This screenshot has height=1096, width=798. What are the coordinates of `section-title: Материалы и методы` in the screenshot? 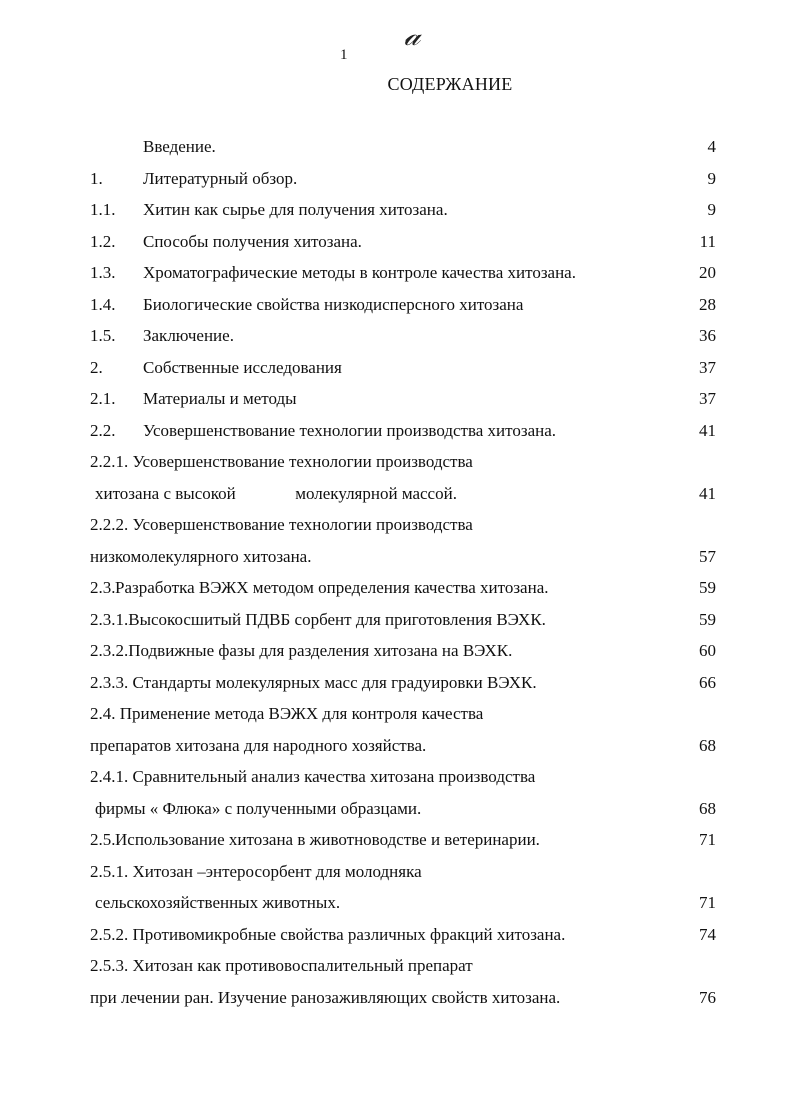 It's located at (220, 398).